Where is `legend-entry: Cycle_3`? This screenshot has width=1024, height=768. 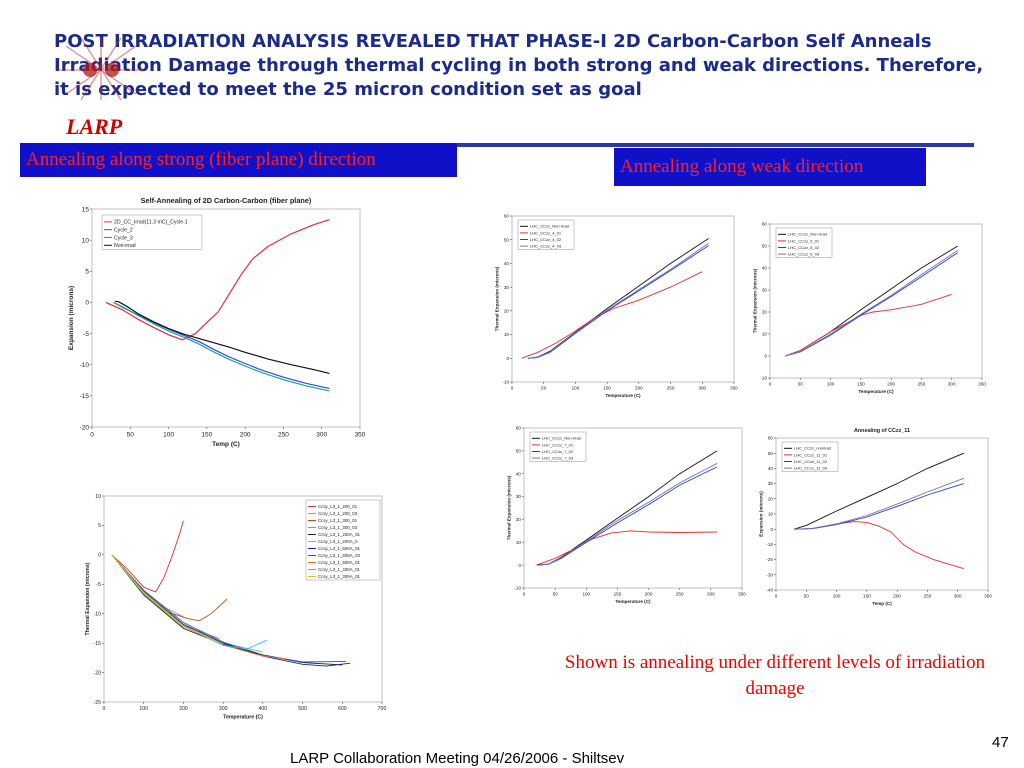 legend-entry: Cycle_3 is located at coordinates (123, 238).